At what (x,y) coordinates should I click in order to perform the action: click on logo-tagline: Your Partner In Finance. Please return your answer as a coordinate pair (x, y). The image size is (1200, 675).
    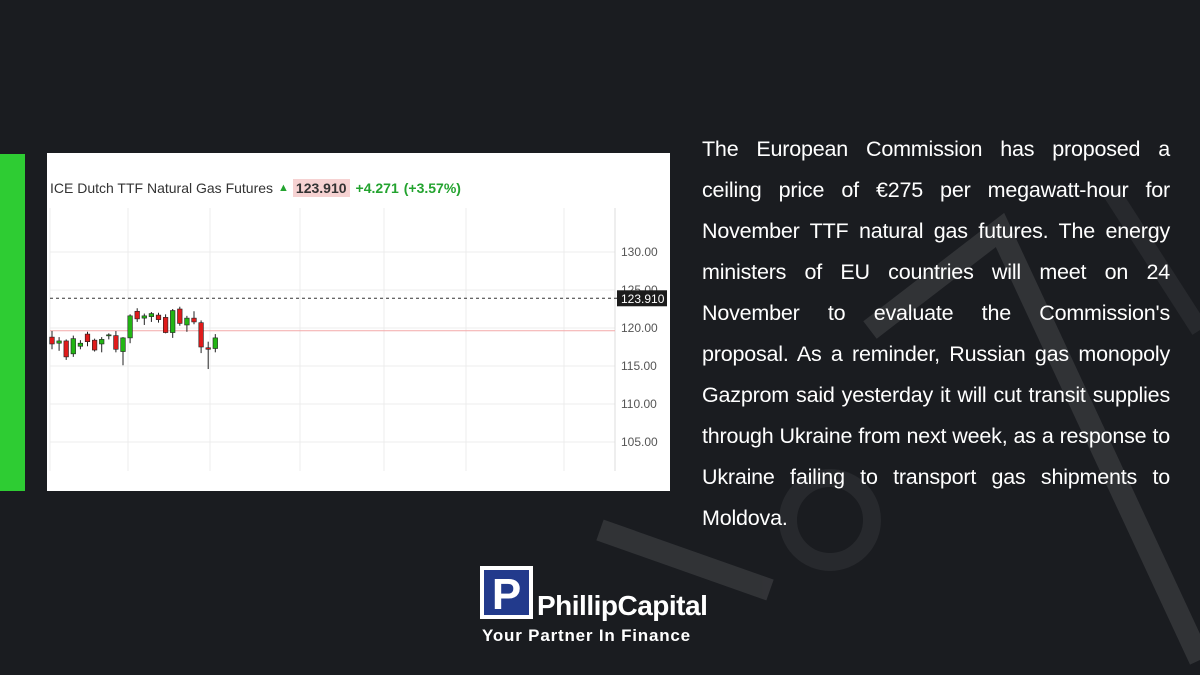
    Looking at the image, I should click on (586, 635).